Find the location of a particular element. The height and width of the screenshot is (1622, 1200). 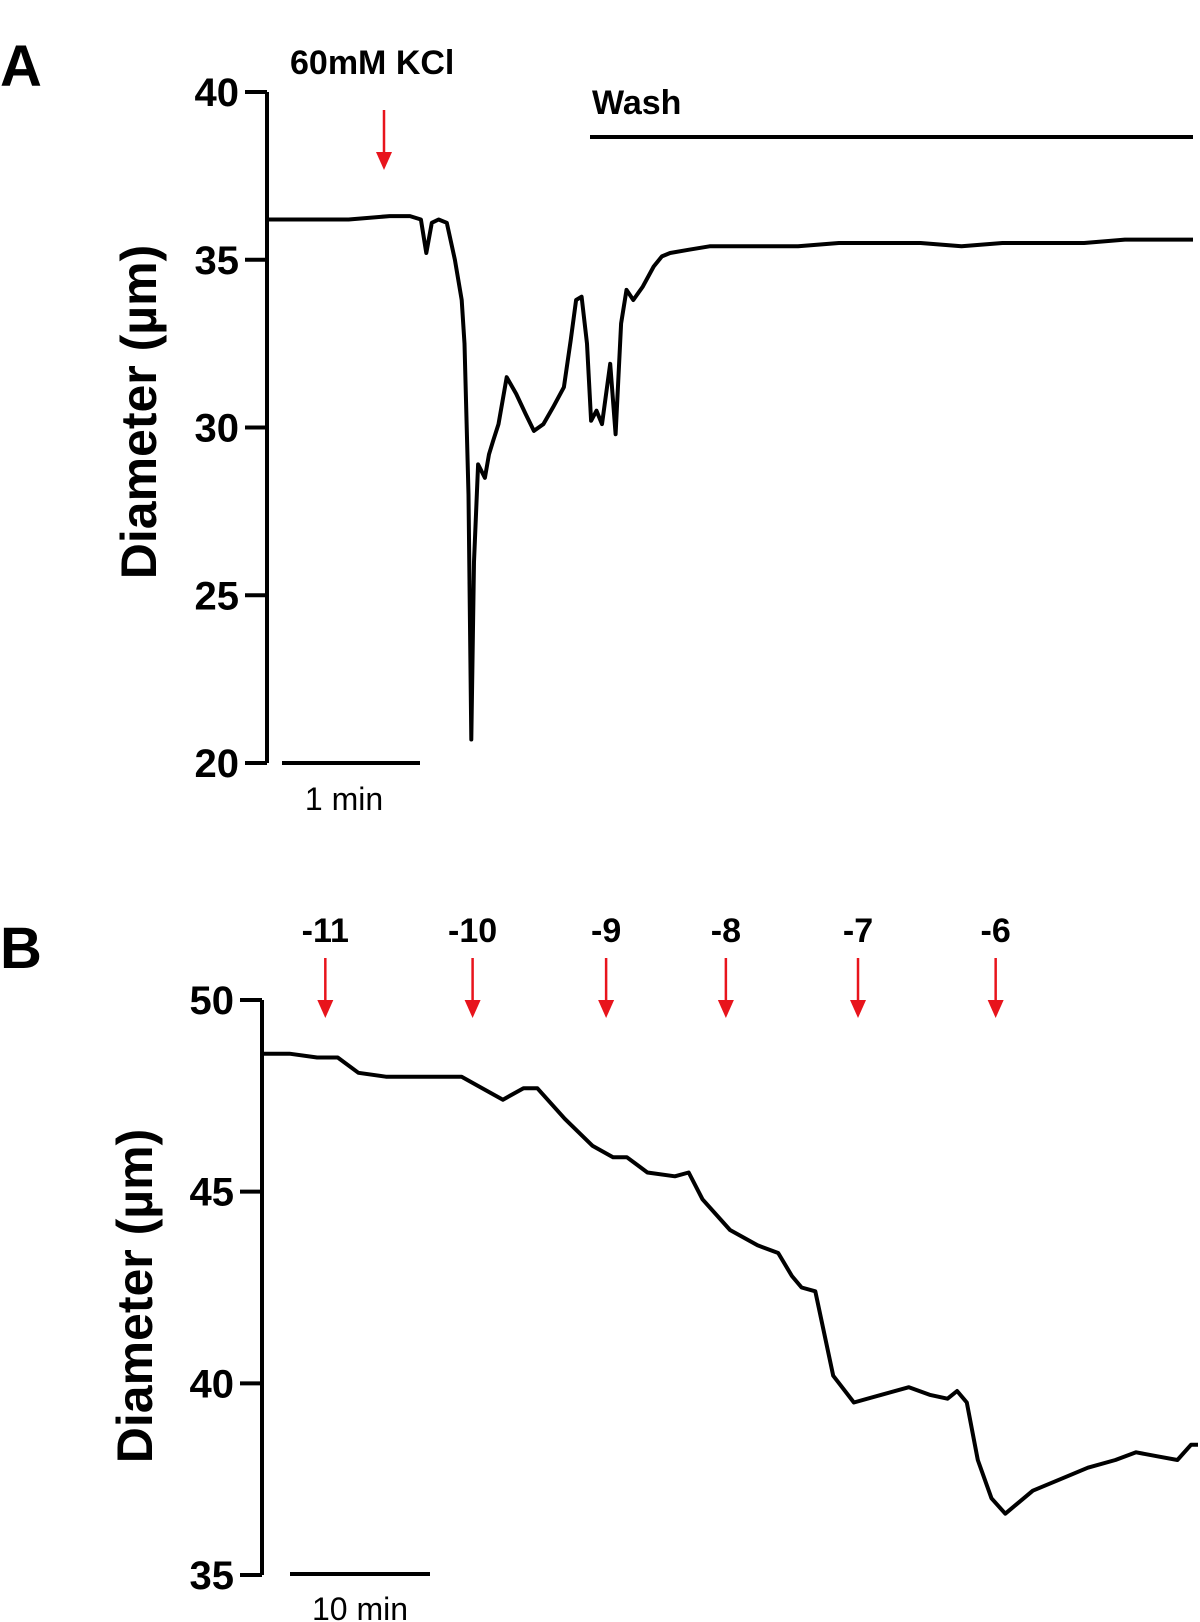

kcl-label: 60mM KCl is located at coordinates (372, 63).